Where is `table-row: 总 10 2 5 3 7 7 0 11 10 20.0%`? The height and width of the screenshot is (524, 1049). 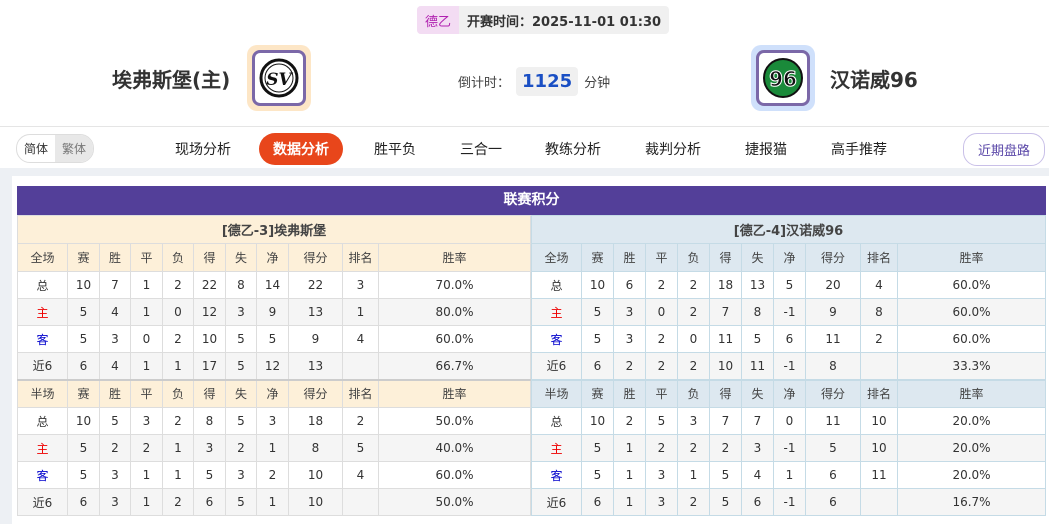 table-row: 总 10 2 5 3 7 7 0 11 10 20.0% is located at coordinates (788, 421).